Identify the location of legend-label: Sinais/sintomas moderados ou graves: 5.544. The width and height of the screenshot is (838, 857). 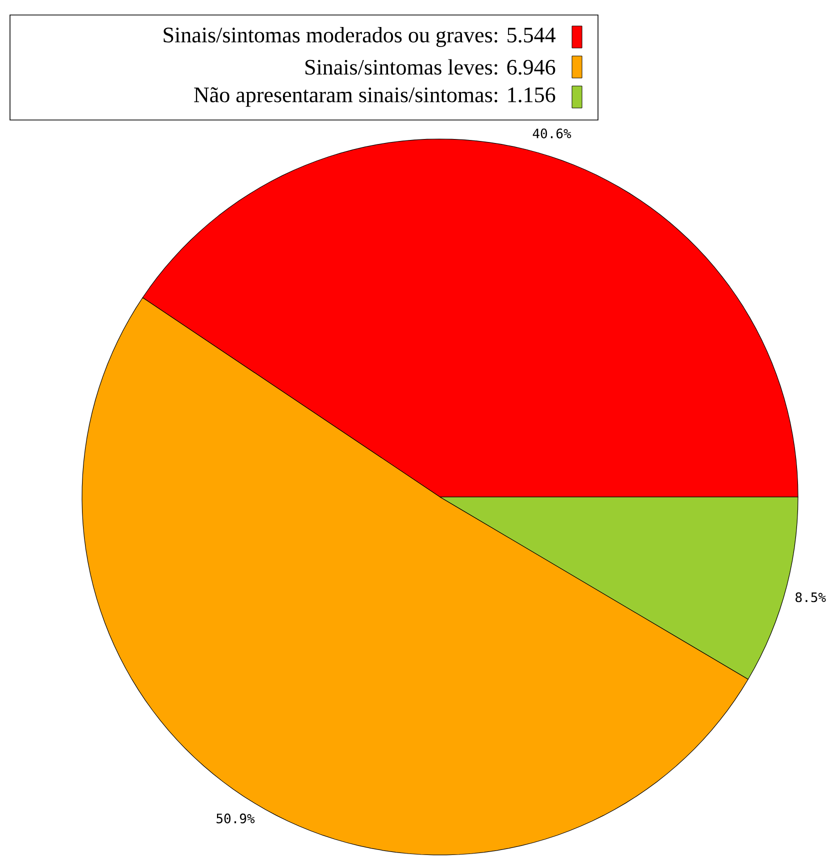
(360, 37).